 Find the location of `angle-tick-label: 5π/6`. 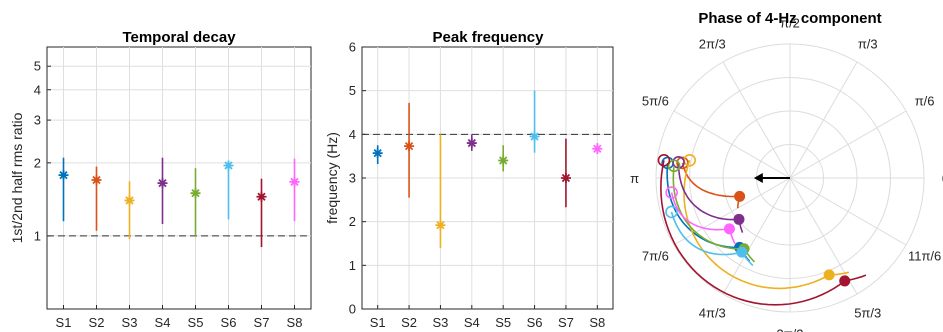

angle-tick-label: 5π/6 is located at coordinates (655, 100).